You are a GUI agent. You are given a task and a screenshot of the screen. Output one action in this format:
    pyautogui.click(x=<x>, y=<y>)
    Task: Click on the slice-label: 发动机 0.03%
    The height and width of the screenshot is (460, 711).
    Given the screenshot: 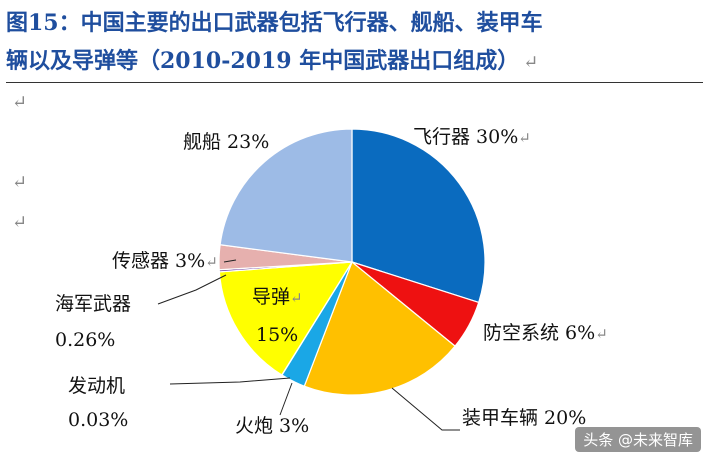 What is the action you would take?
    pyautogui.click(x=98, y=403)
    